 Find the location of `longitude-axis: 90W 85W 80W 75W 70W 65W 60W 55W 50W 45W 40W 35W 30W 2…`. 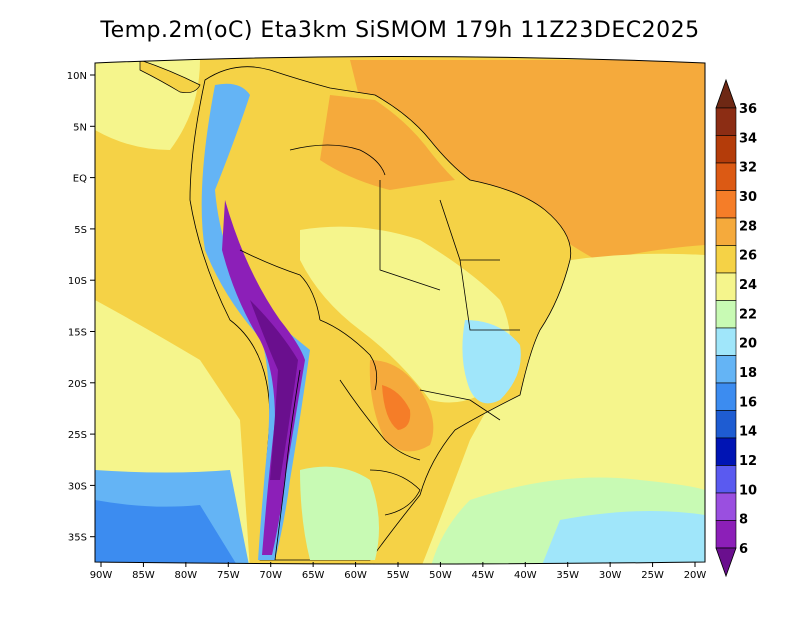

longitude-axis: 90W 85W 80W 75W 70W 65W 60W 55W 50W 45W 40W 35W 30W 2… is located at coordinates (398, 571).